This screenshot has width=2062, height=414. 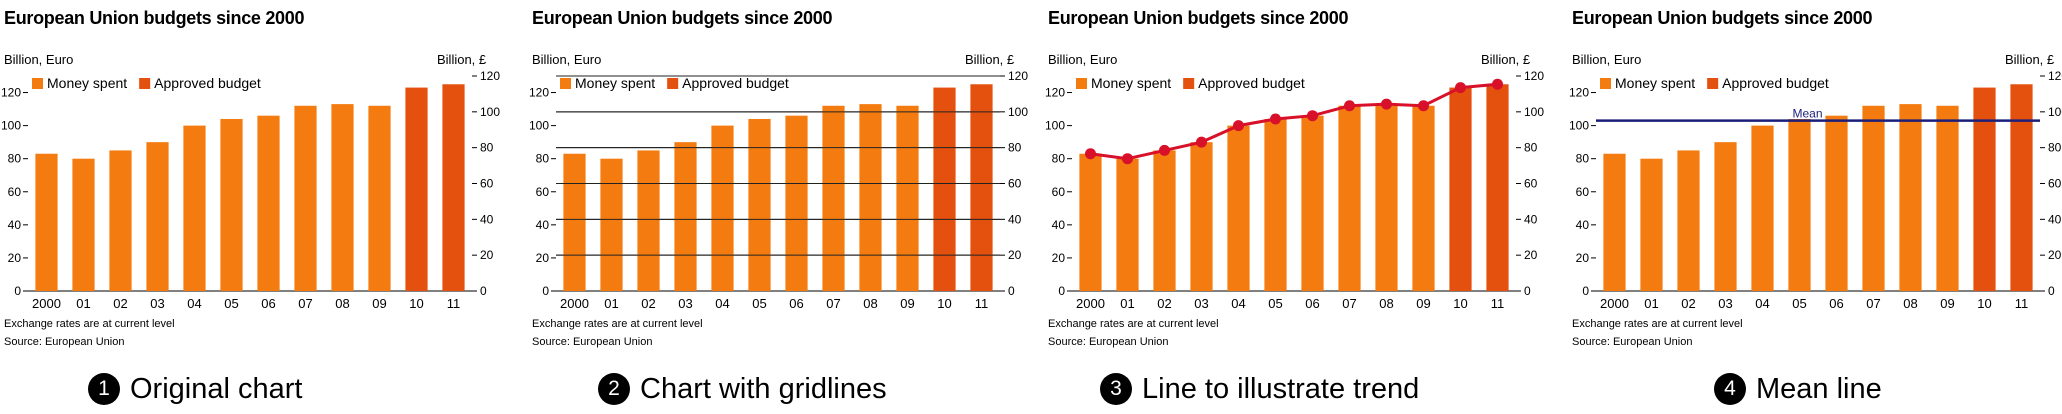 What do you see at coordinates (1498, 303) in the screenshot?
I see `x-axis-tick-label: 11` at bounding box center [1498, 303].